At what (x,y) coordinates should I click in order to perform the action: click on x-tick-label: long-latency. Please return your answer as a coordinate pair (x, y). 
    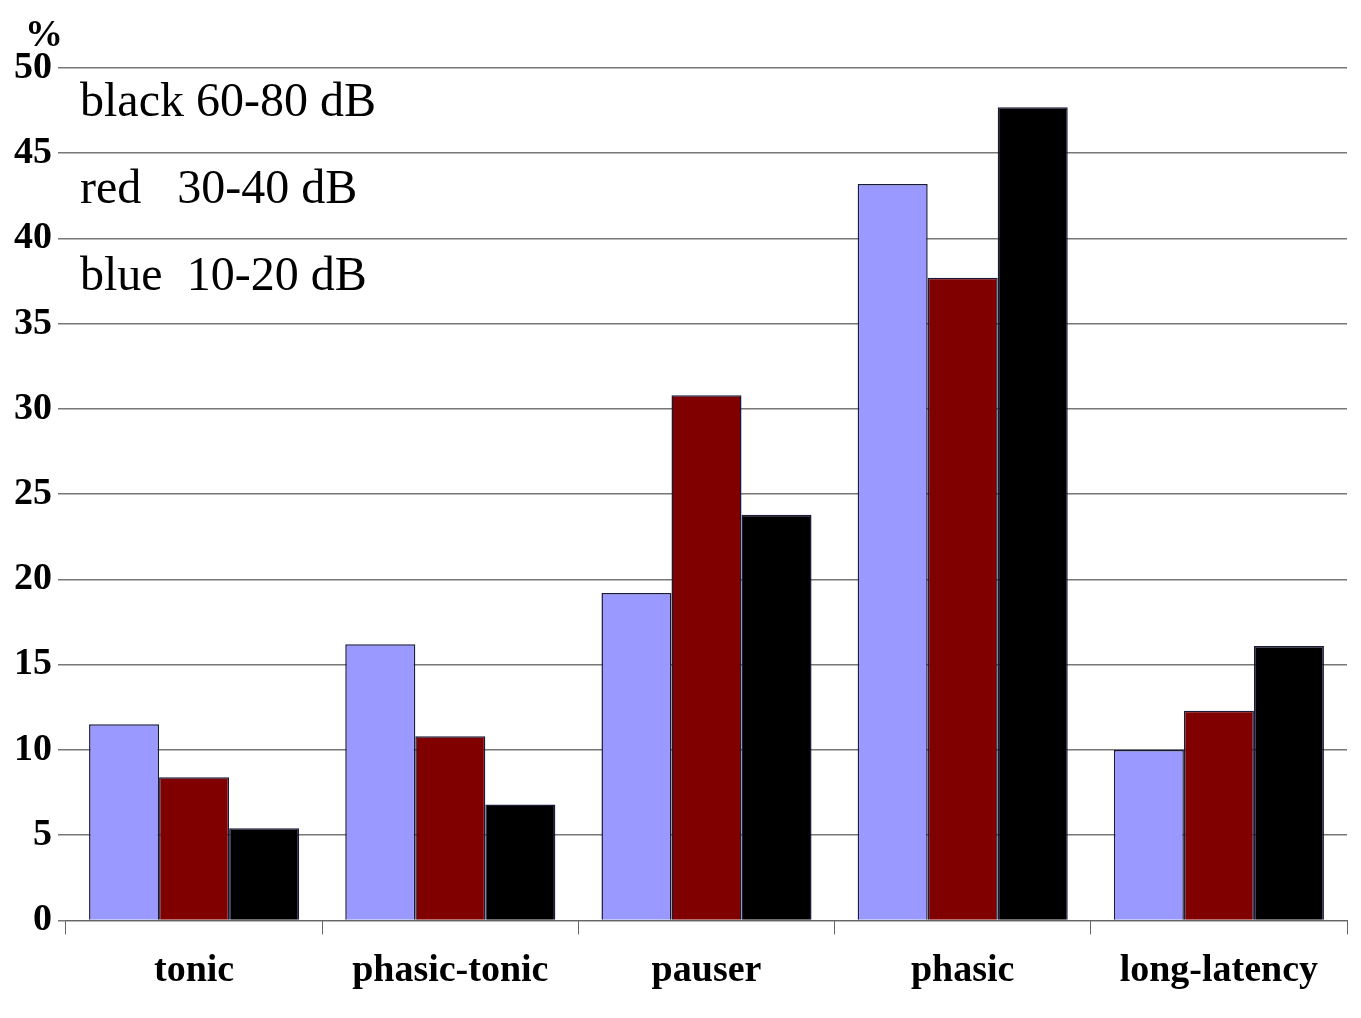
    Looking at the image, I should click on (1219, 968).